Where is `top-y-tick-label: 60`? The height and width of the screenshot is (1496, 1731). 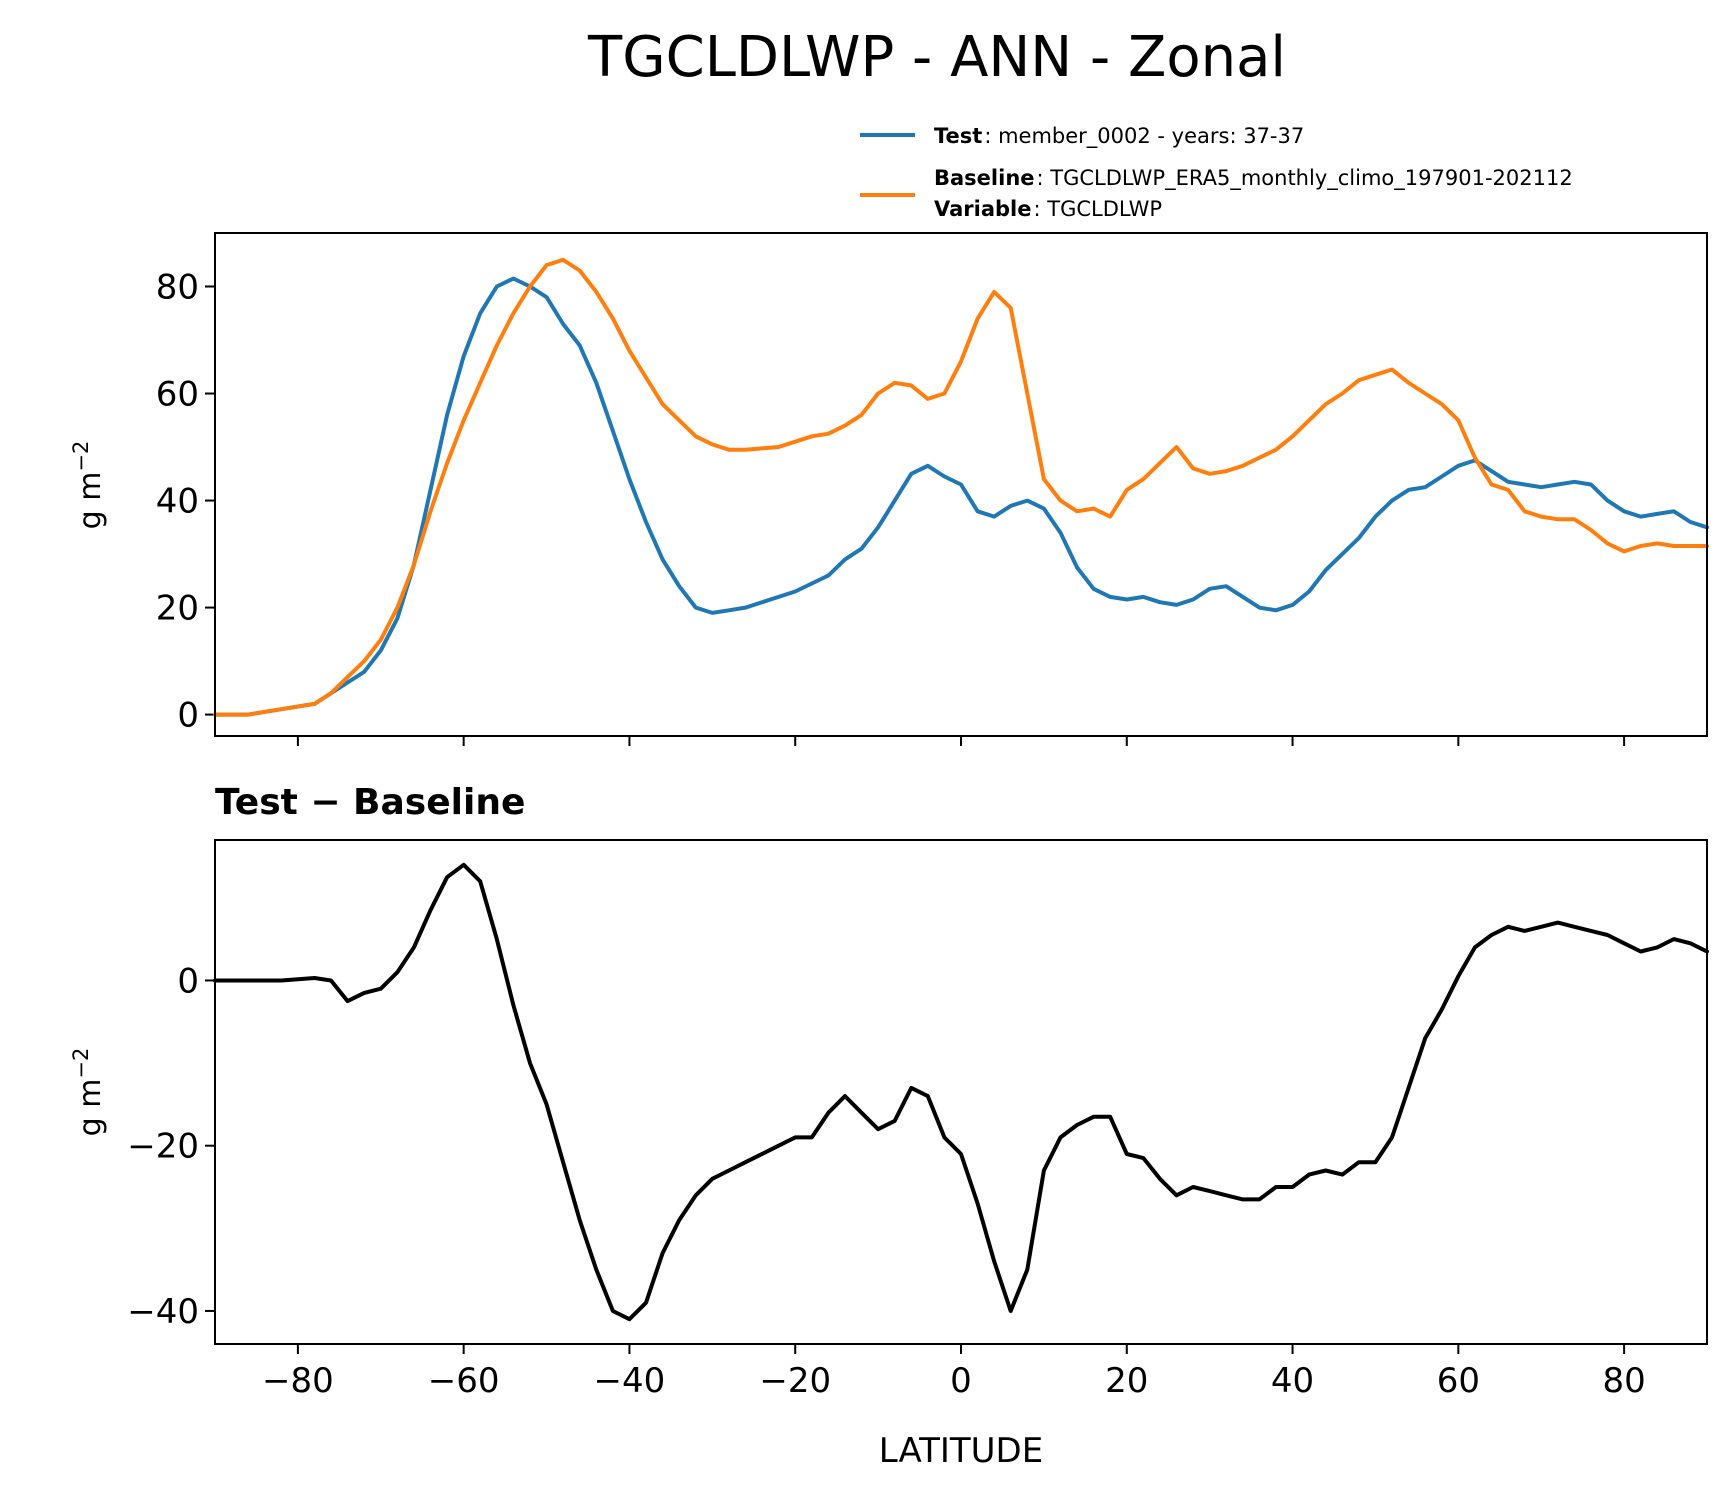
top-y-tick-label: 60 is located at coordinates (177, 395).